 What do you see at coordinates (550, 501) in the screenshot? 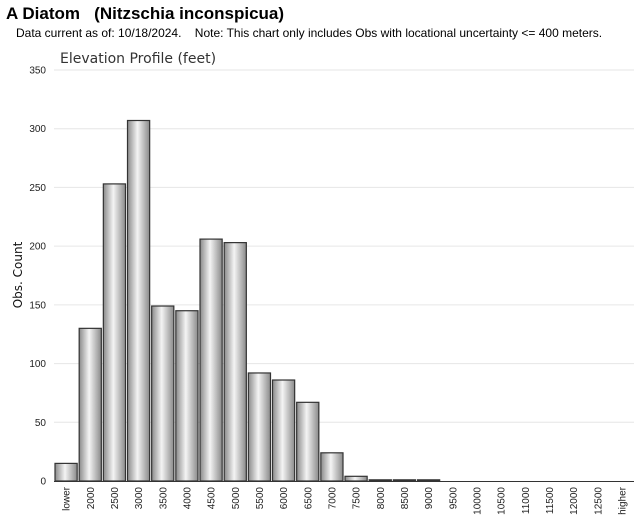
I see `x-tick-label: 11500` at bounding box center [550, 501].